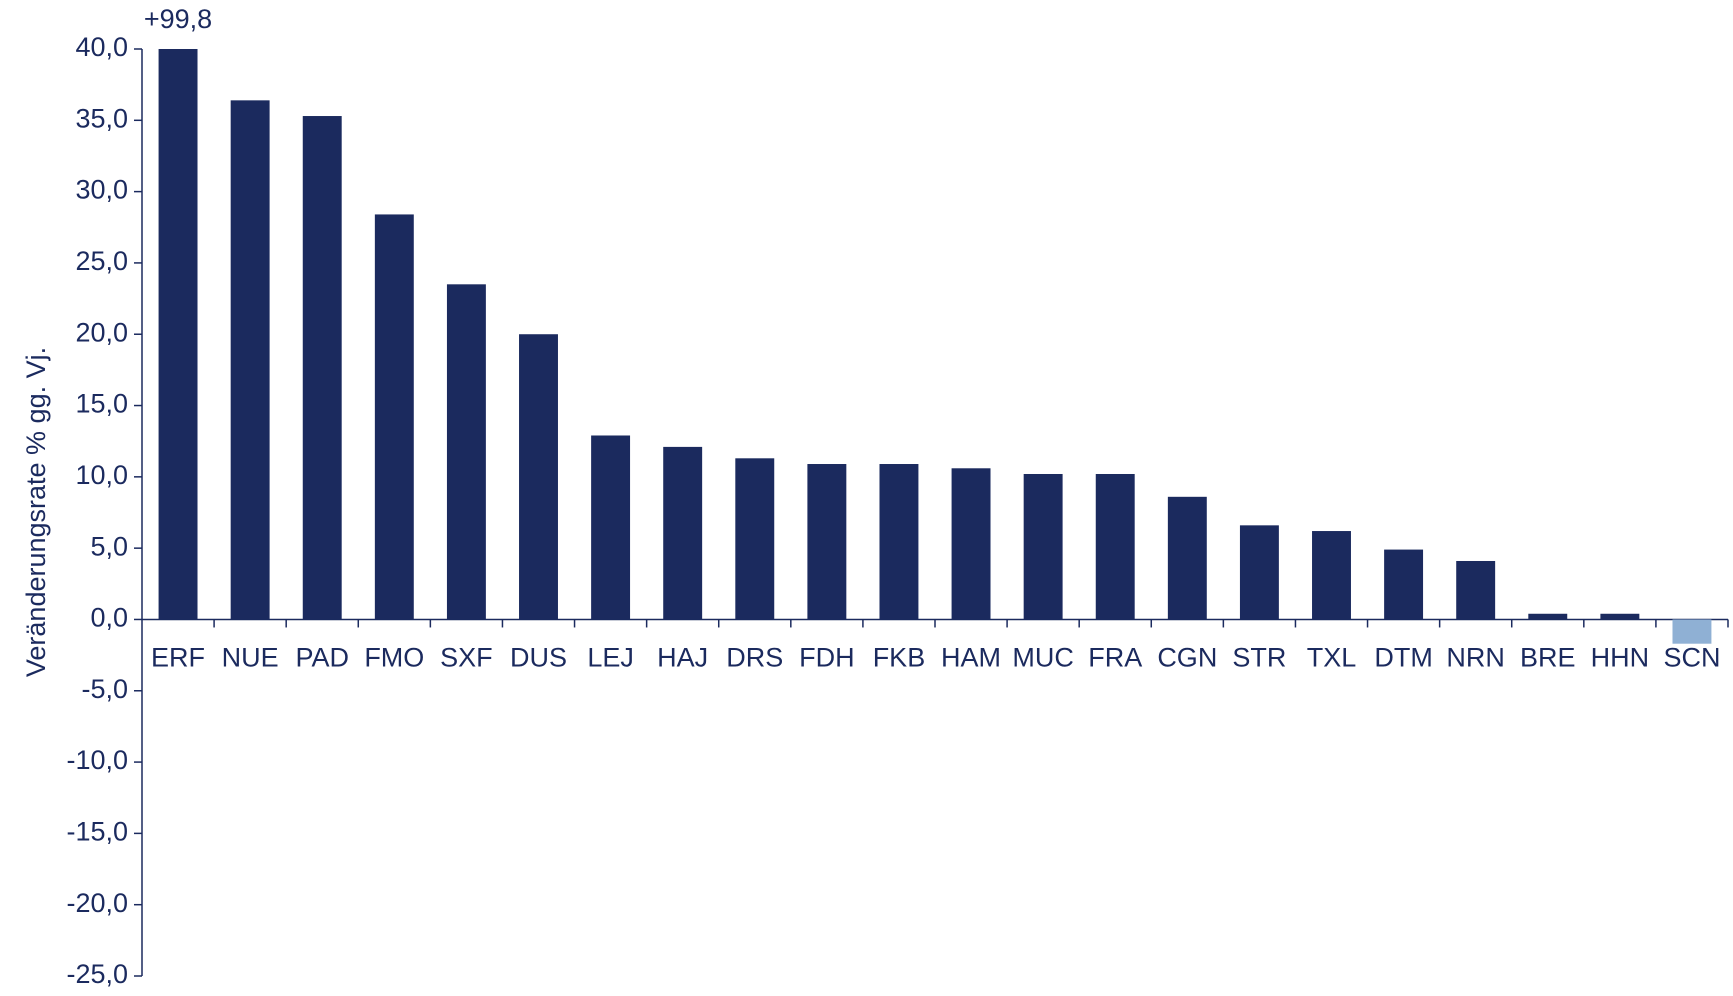 Image resolution: width=1733 pixels, height=996 pixels. I want to click on x-tick-label: FMO, so click(394, 658).